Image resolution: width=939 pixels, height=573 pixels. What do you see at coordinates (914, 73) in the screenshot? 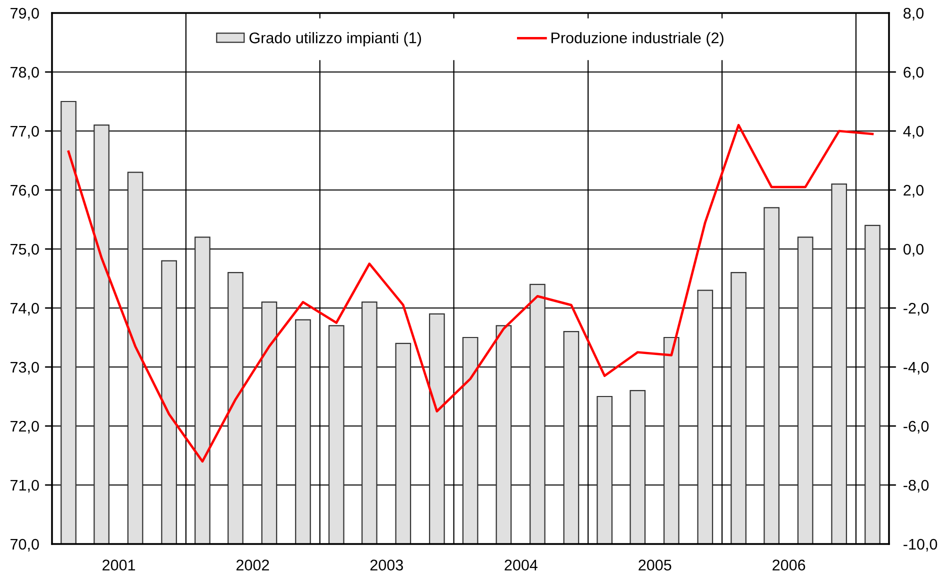
I see `y2-tick-label: 6,0` at bounding box center [914, 73].